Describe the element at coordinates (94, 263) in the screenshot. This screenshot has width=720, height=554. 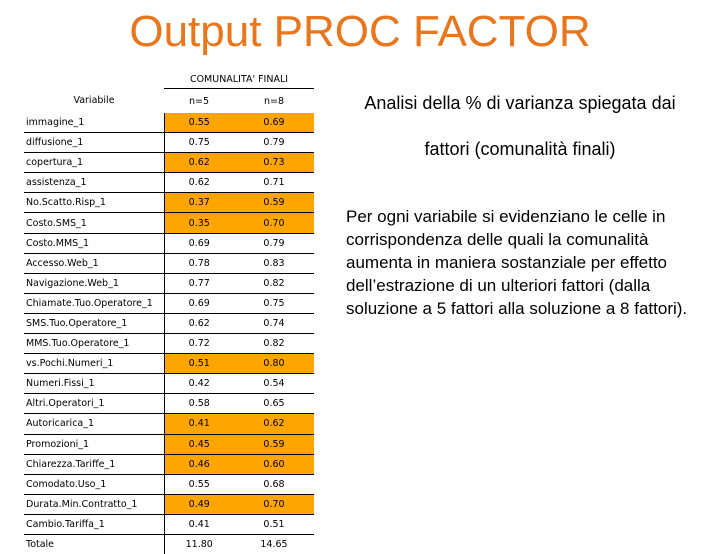
I see `variable-name: Accesso.Web_1` at that location.